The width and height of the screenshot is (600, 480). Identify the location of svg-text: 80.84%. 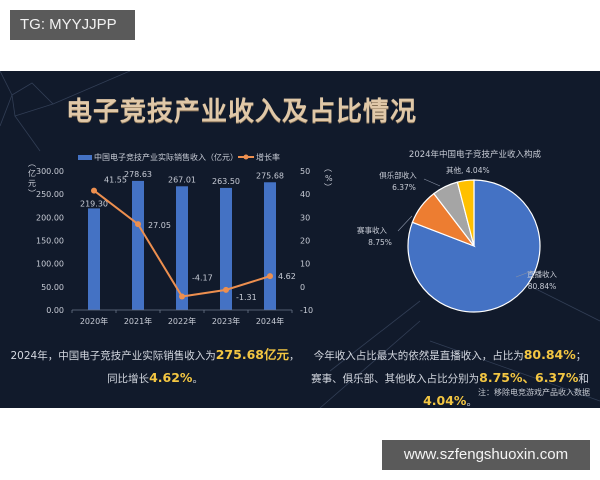
(542, 286).